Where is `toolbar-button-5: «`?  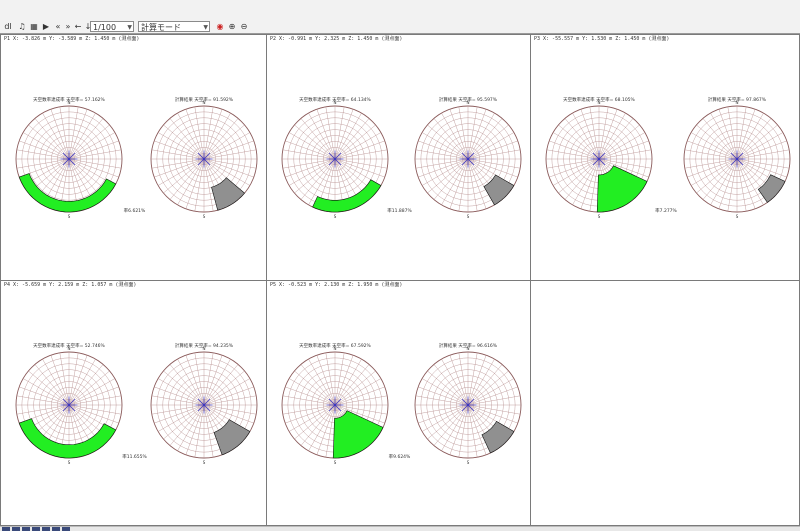
toolbar-button-5: « is located at coordinates (58, 26).